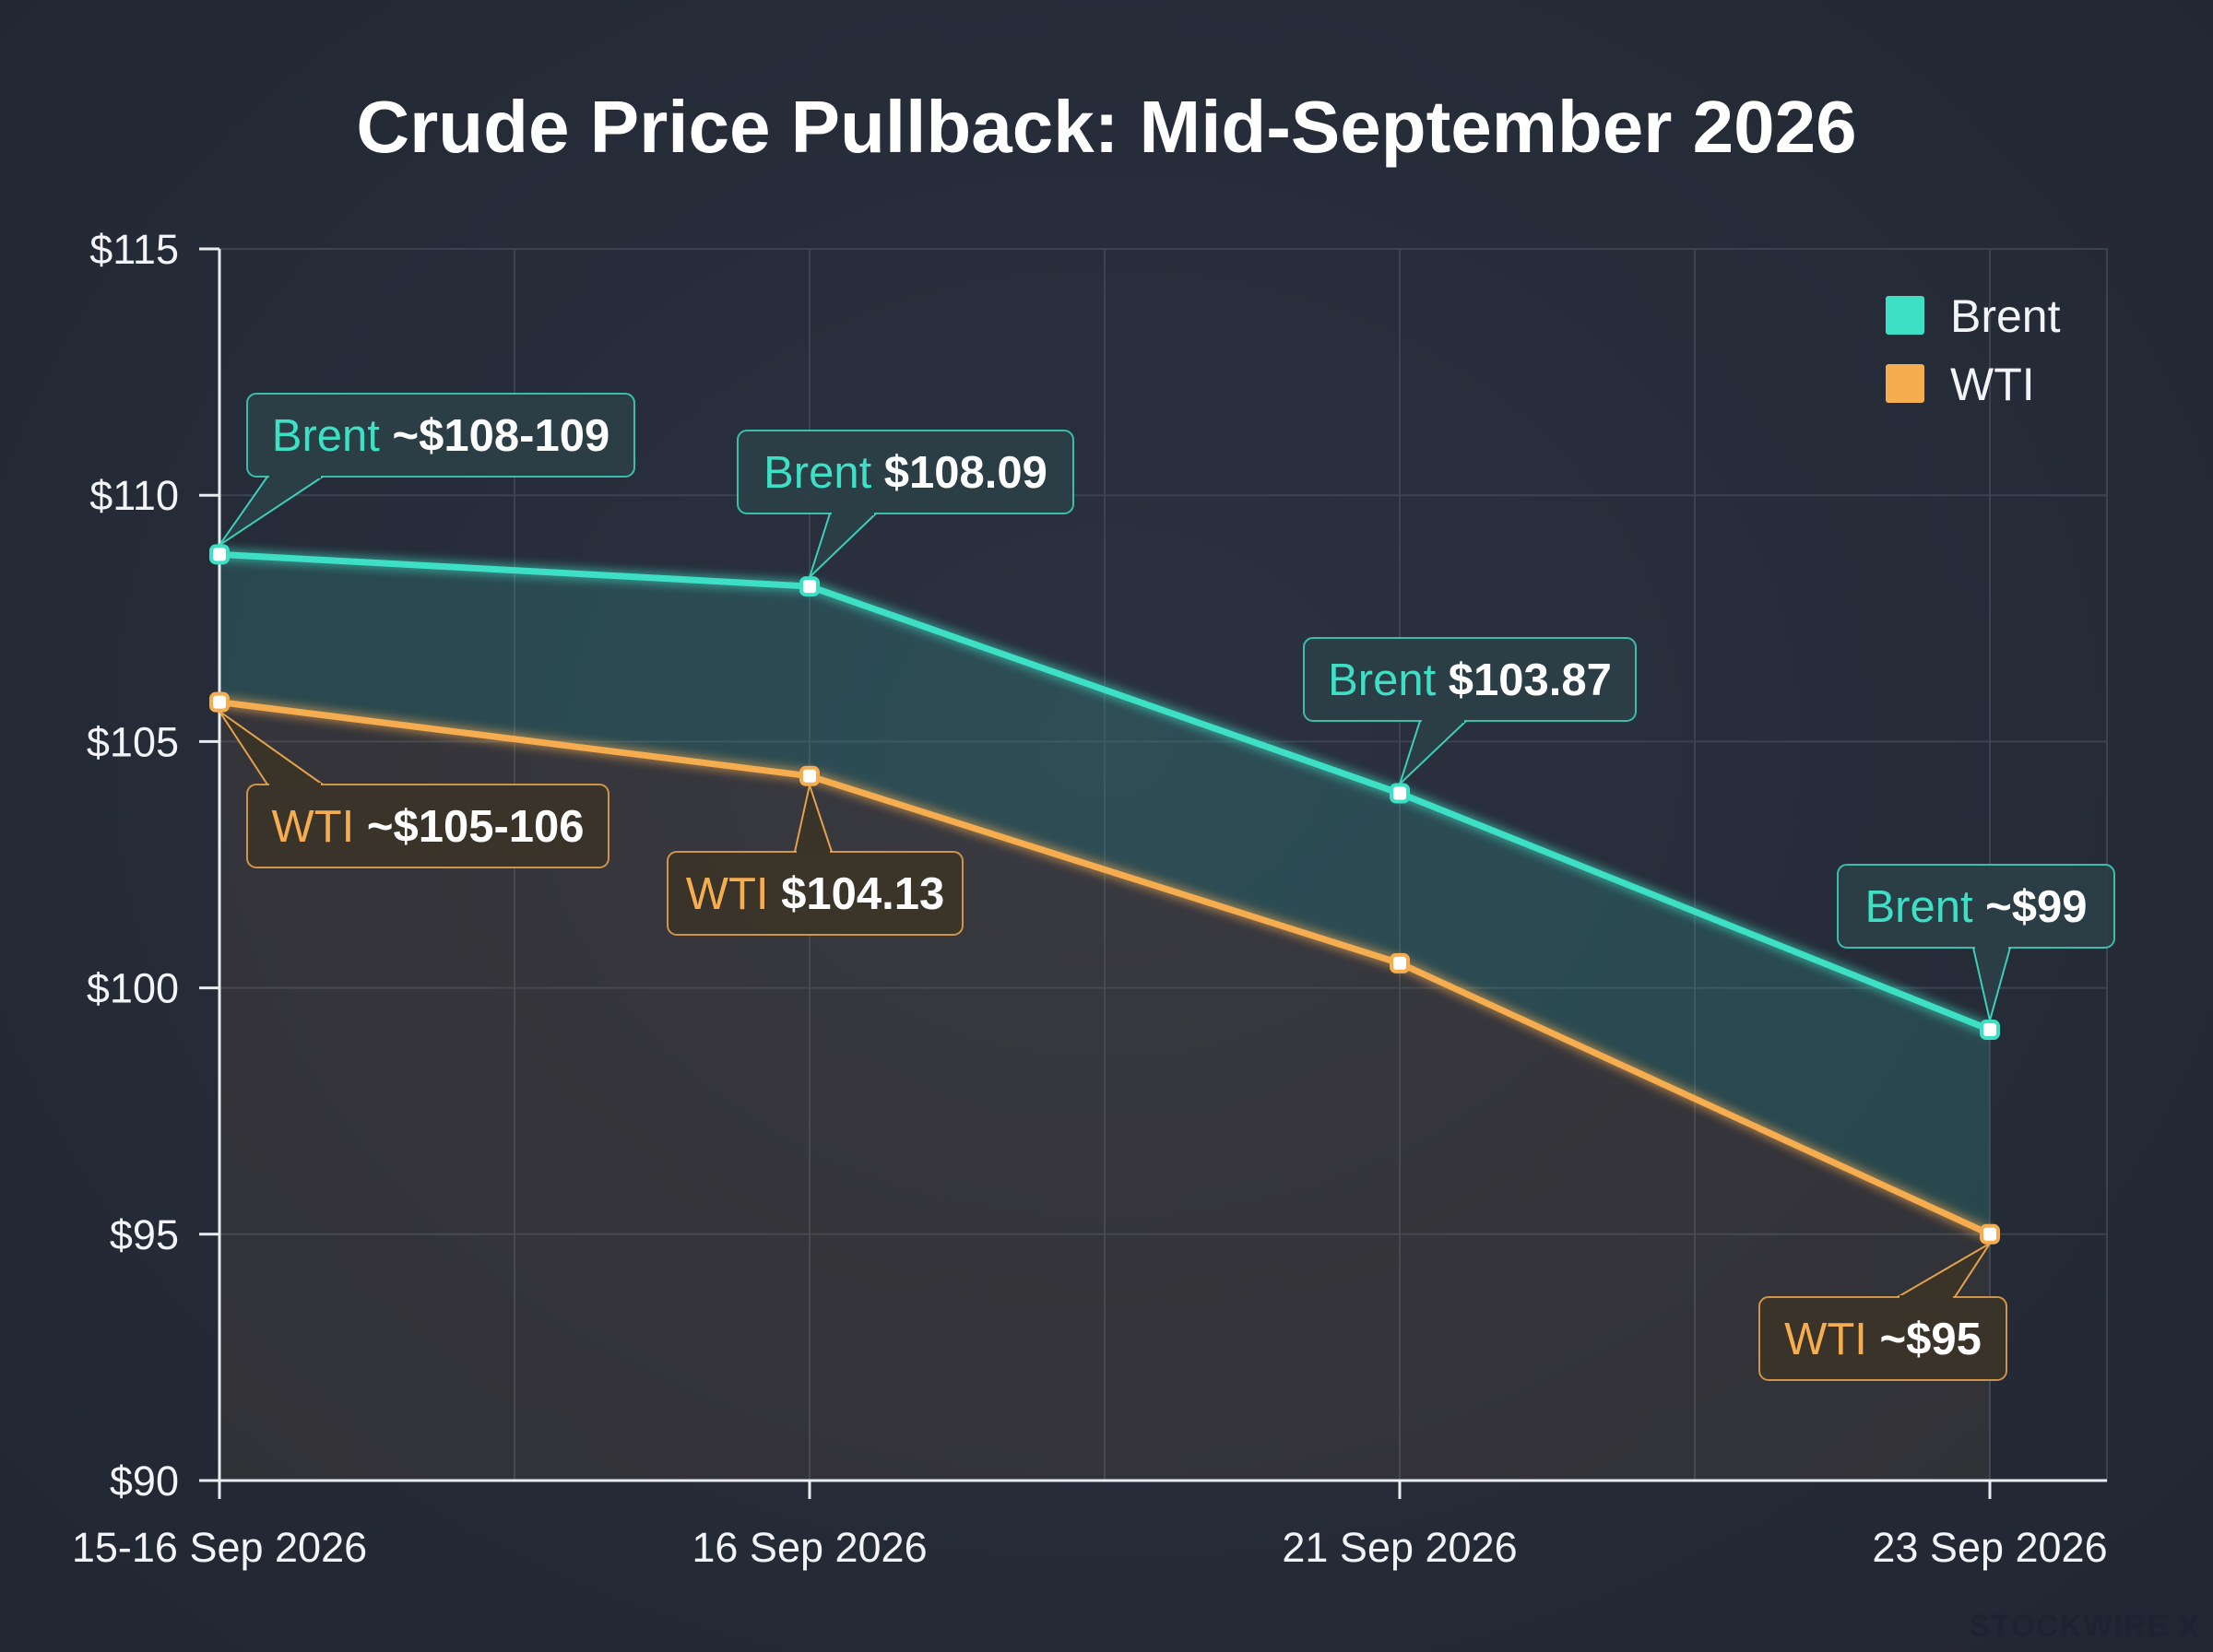 Image resolution: width=2213 pixels, height=1652 pixels. I want to click on chart-title: Crude Price Pullback: Mid-September 2026, so click(1106, 127).